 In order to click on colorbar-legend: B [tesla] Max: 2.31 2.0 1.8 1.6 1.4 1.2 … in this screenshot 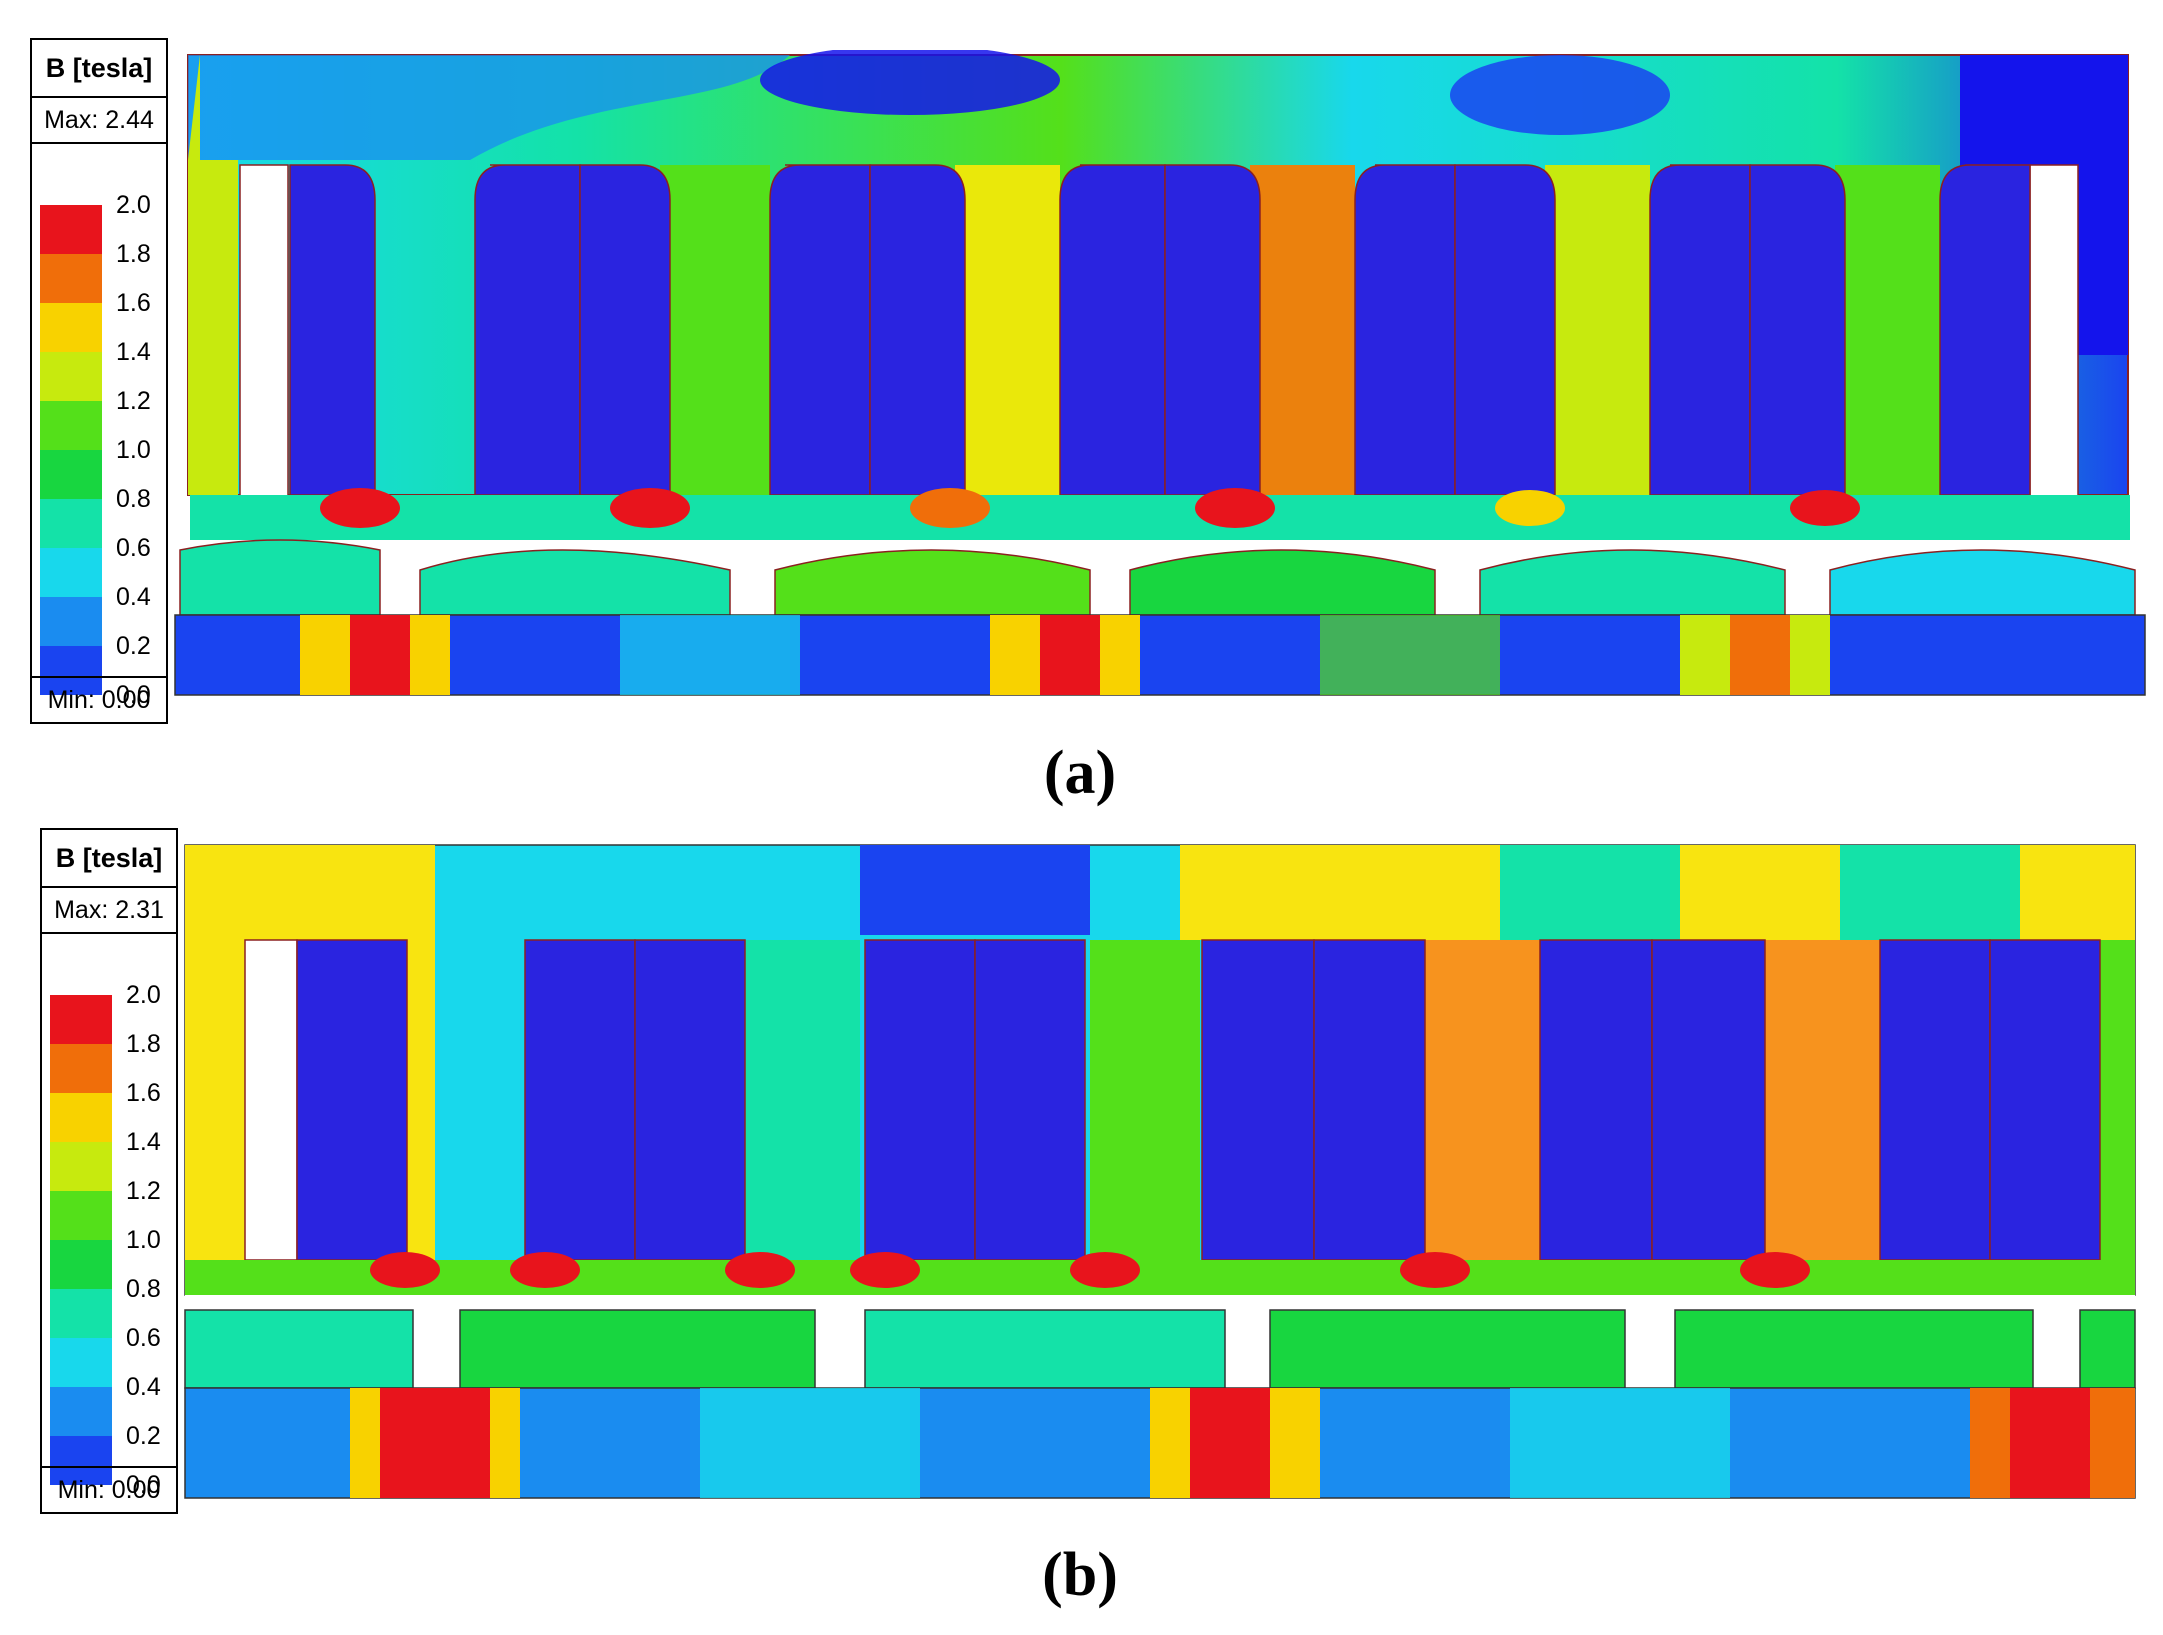, I will do `click(109, 1171)`.